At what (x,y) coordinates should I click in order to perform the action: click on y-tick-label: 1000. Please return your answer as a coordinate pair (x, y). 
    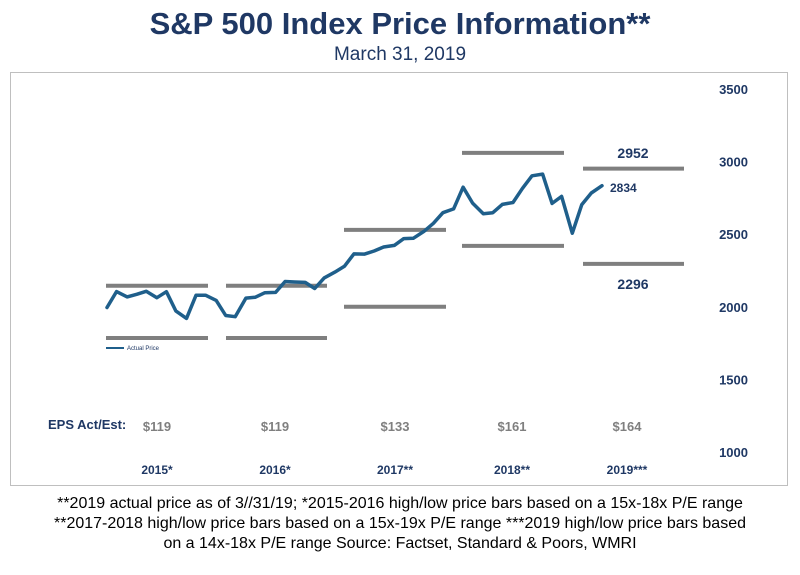
    Looking at the image, I should click on (733, 452).